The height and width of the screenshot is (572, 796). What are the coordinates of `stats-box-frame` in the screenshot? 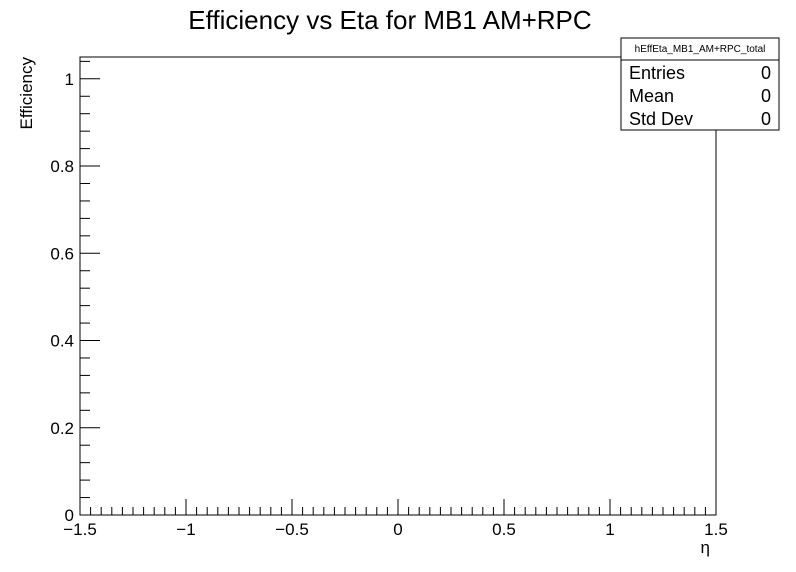 It's located at (700, 84).